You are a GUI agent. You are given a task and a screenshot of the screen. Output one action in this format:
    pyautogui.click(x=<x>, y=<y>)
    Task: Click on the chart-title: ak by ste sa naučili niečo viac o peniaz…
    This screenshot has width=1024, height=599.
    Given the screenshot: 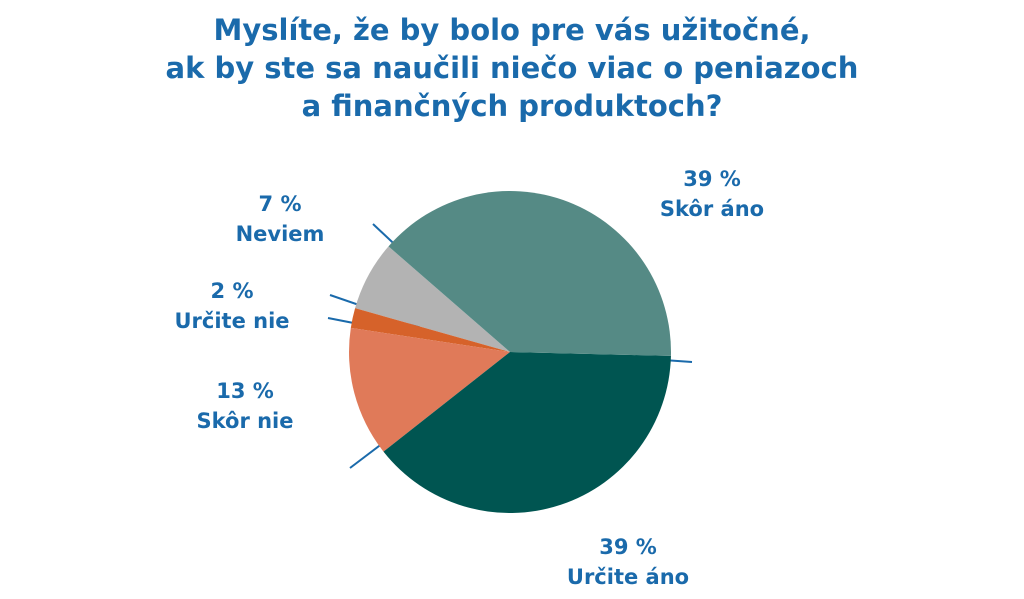 What is the action you would take?
    pyautogui.click(x=512, y=68)
    